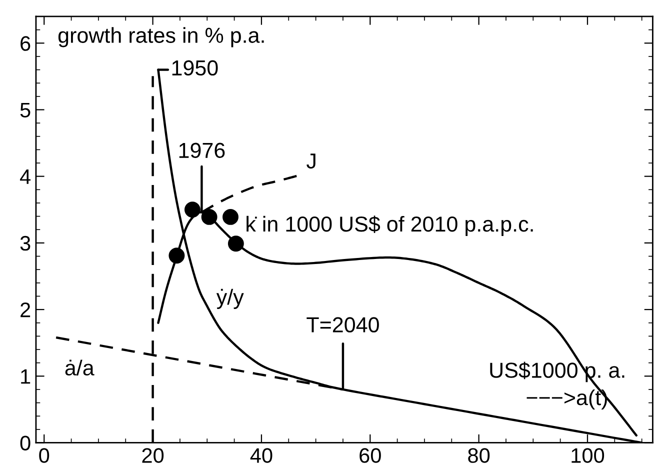 The width and height of the screenshot is (654, 471). What do you see at coordinates (44, 455) in the screenshot?
I see `x-tick-label: 0` at bounding box center [44, 455].